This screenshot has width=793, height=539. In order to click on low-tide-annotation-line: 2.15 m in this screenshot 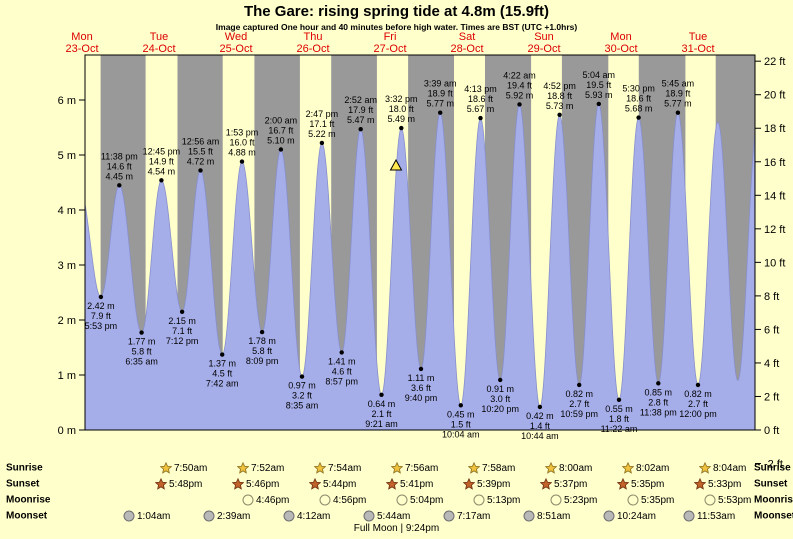, I will do `click(182, 321)`.